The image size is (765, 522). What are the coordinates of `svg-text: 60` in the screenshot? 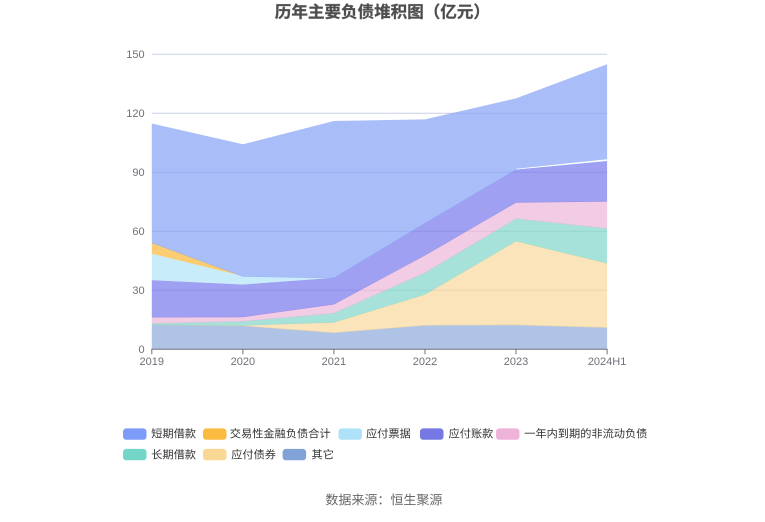 It's located at (138, 232).